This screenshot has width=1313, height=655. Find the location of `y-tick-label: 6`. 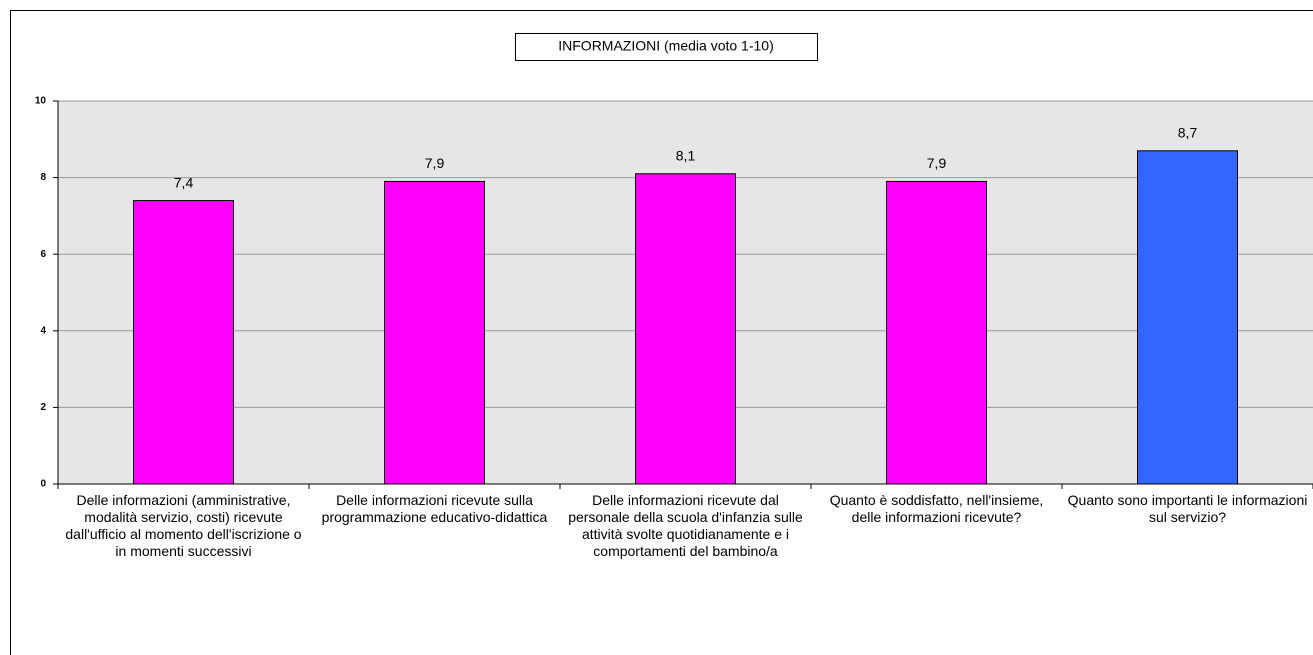

y-tick-label: 6 is located at coordinates (43, 254).